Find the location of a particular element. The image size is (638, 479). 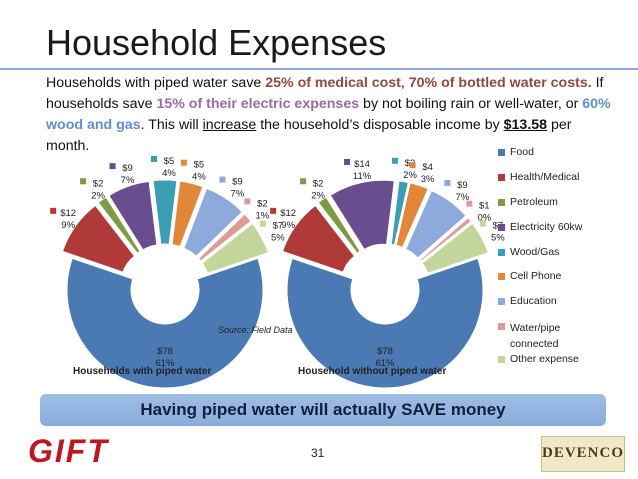

donut-slice-electricity-60kw is located at coordinates (133, 215).